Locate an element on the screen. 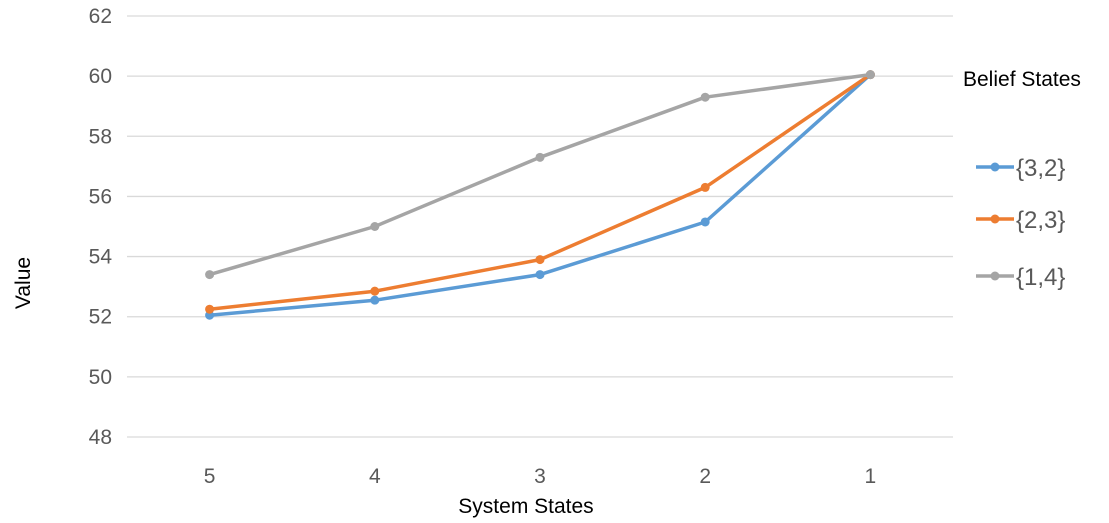  y-tick-label-50: 50 is located at coordinates (100, 377).